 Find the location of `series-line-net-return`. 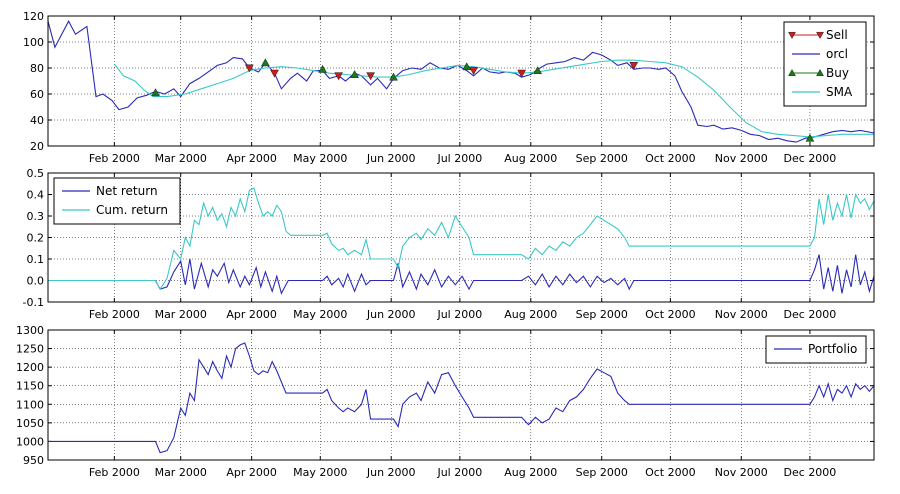

series-line-net-return is located at coordinates (461, 274).